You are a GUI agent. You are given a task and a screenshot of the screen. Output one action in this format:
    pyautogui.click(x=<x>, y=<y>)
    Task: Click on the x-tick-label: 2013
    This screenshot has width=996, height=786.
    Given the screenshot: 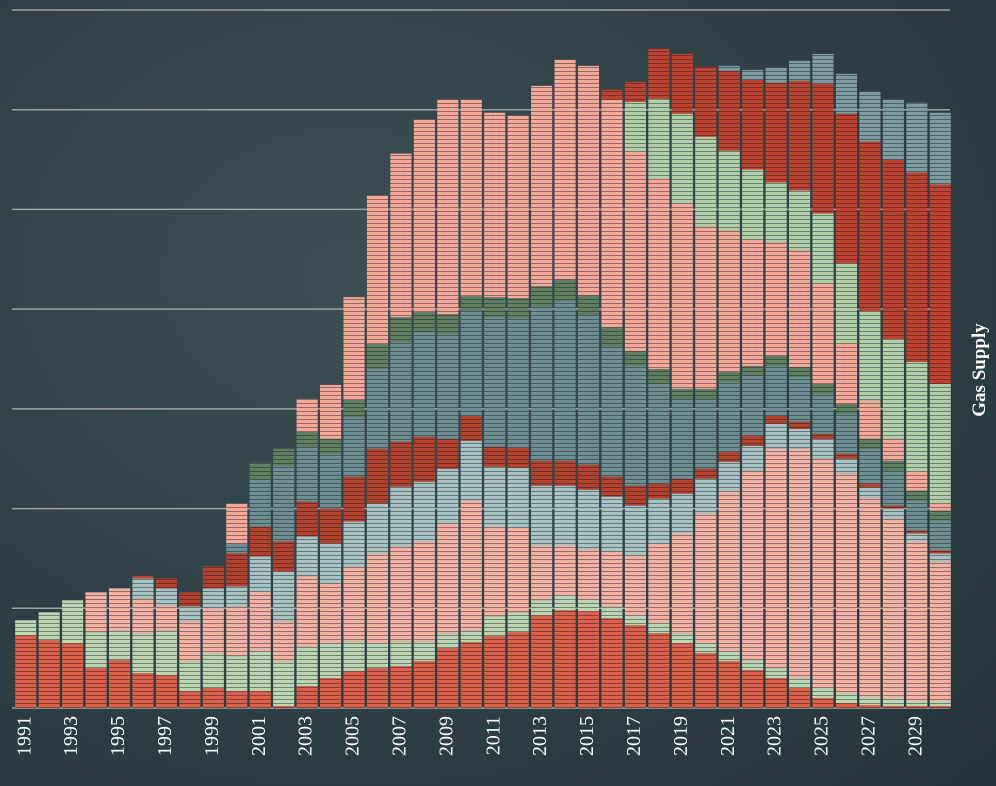 What is the action you would take?
    pyautogui.click(x=540, y=736)
    